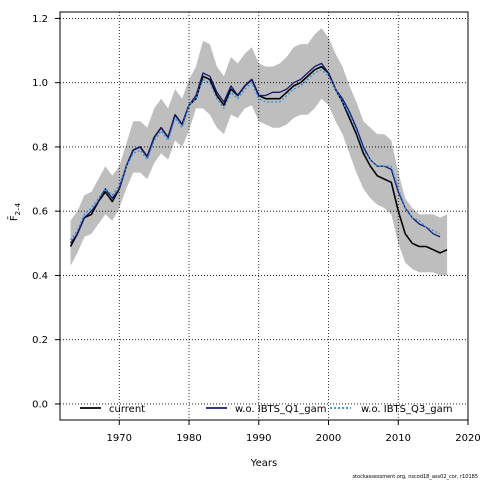  I want to click on x-axis-title: Years, so click(263, 463).